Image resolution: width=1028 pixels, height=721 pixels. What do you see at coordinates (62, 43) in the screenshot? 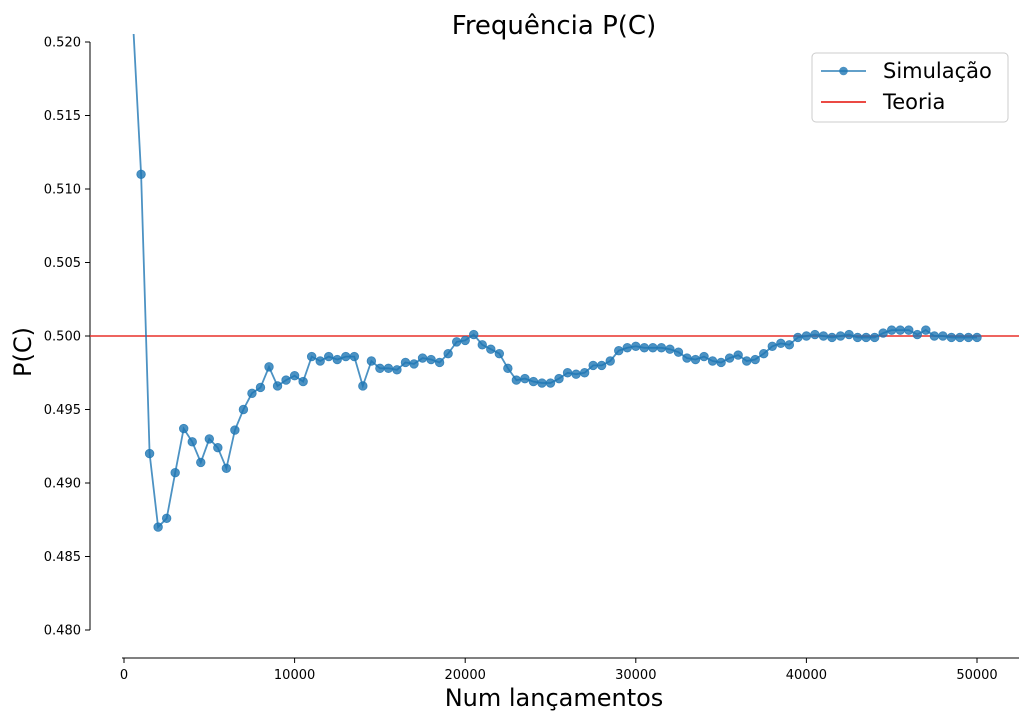
I see `y-tick-label: 0.520` at bounding box center [62, 43].